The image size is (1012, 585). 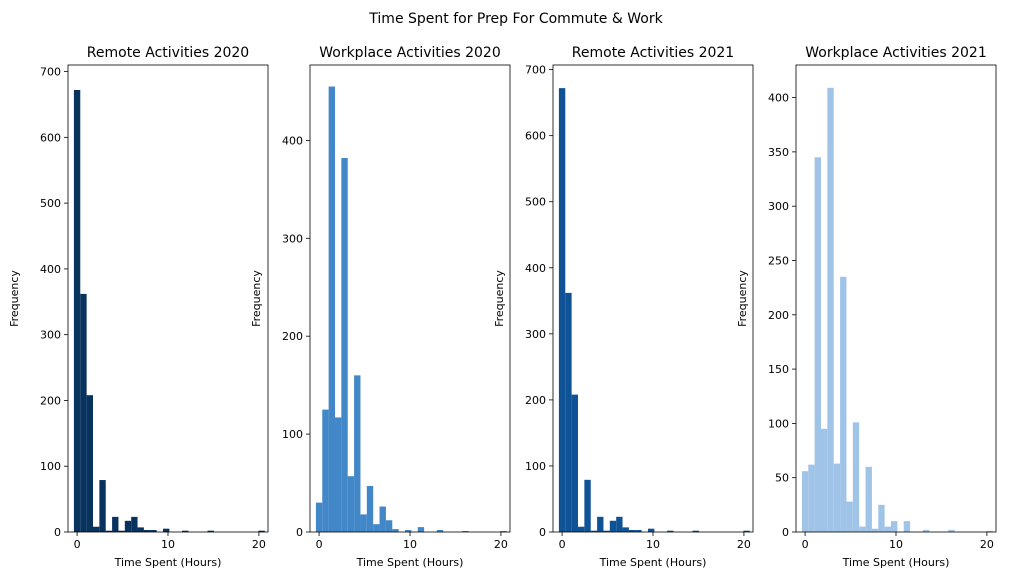 What do you see at coordinates (562, 544) in the screenshot?
I see `x-tick-label: 0` at bounding box center [562, 544].